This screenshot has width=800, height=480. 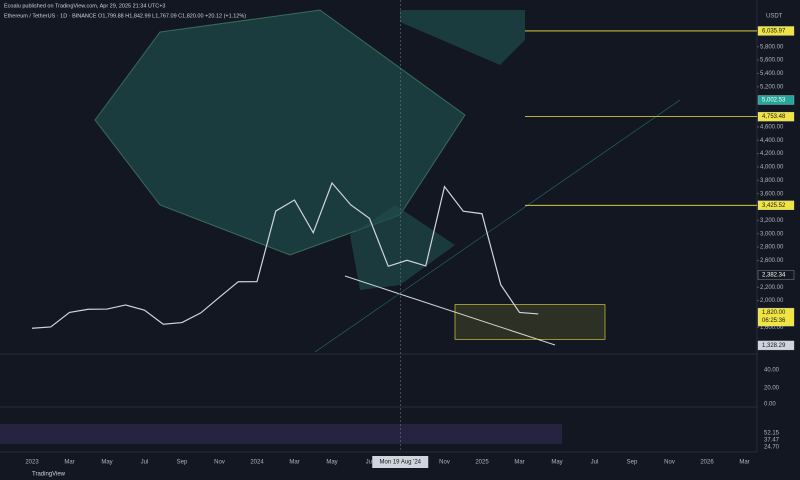 I want to click on price-tag-label: 6,035.97, so click(x=774, y=32).